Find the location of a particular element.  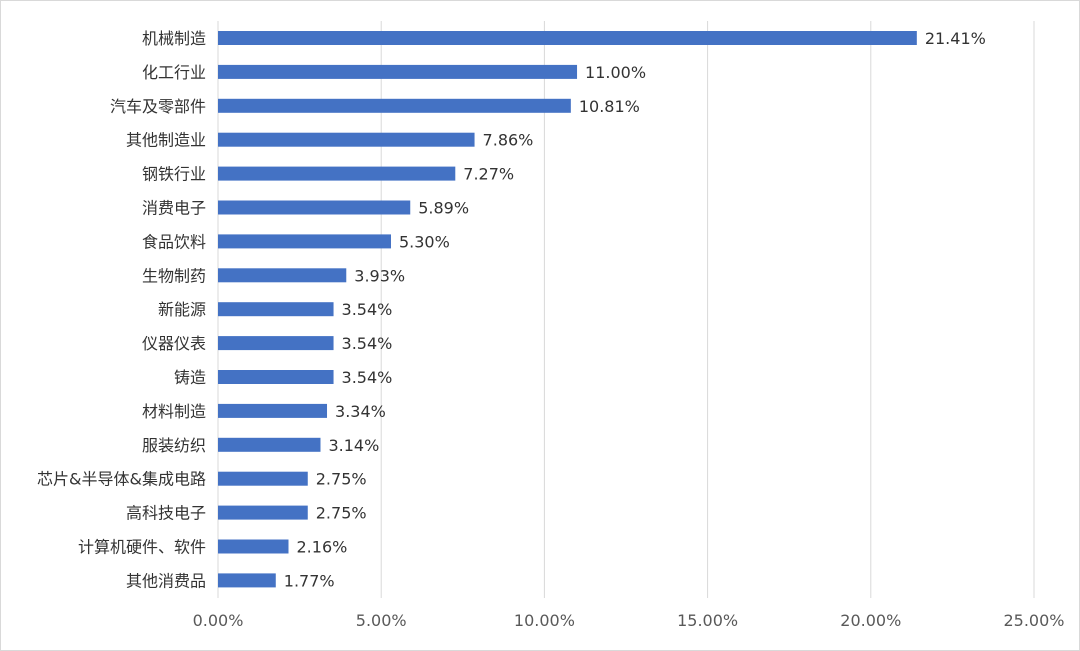

x-tick-label: 20.00% is located at coordinates (870, 620).